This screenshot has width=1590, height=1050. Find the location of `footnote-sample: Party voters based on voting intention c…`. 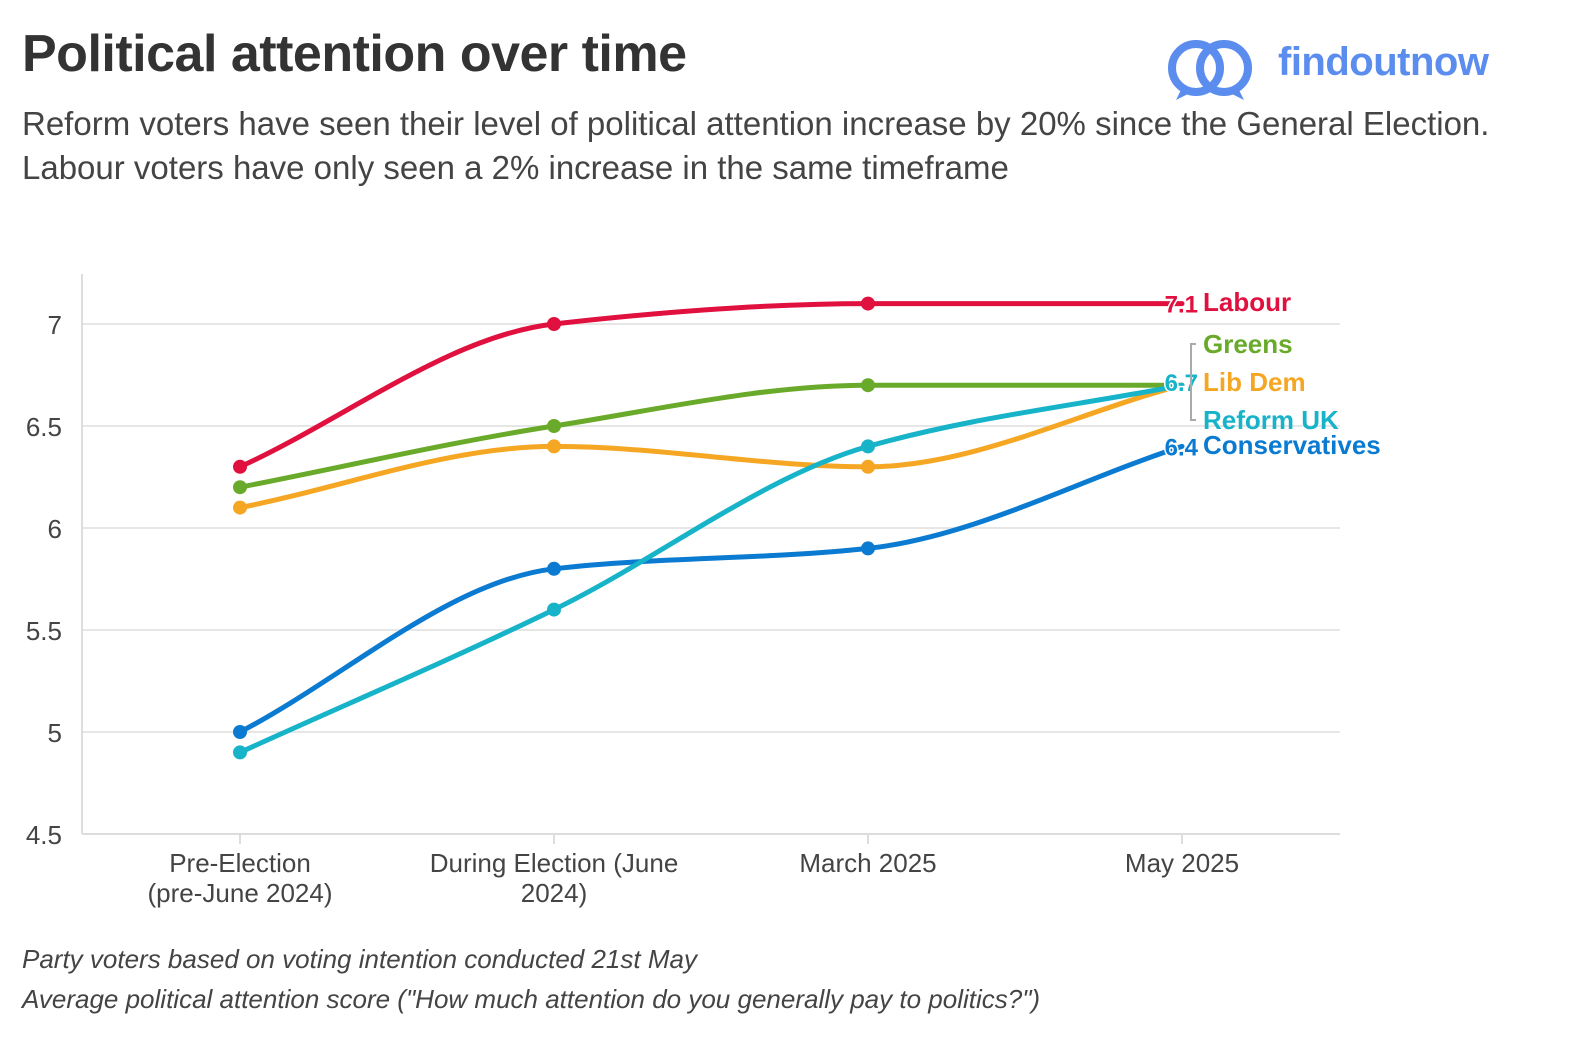

footnote-sample: Party voters based on voting intention c… is located at coordinates (359, 959).